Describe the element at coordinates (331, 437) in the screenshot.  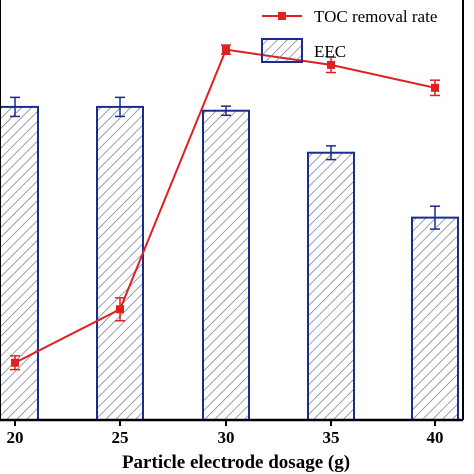
I see `x-tick-label: 35` at that location.